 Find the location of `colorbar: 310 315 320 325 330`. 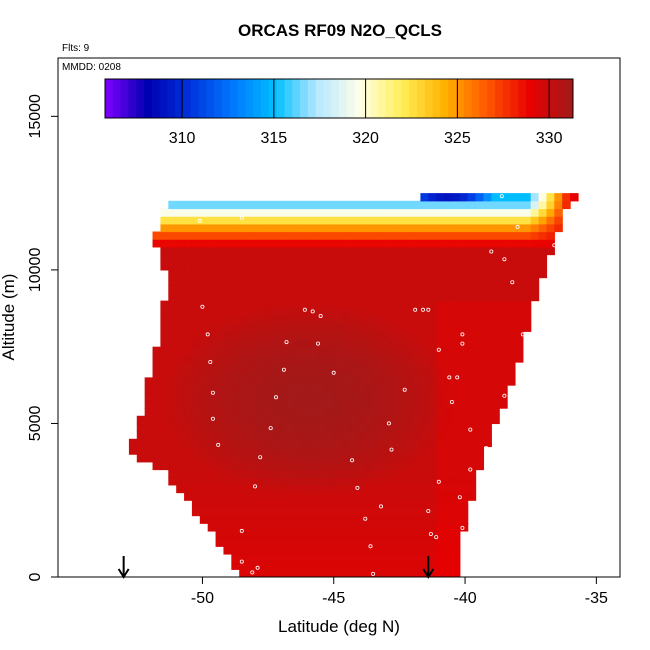

colorbar: 310 315 320 325 330 is located at coordinates (339, 112).